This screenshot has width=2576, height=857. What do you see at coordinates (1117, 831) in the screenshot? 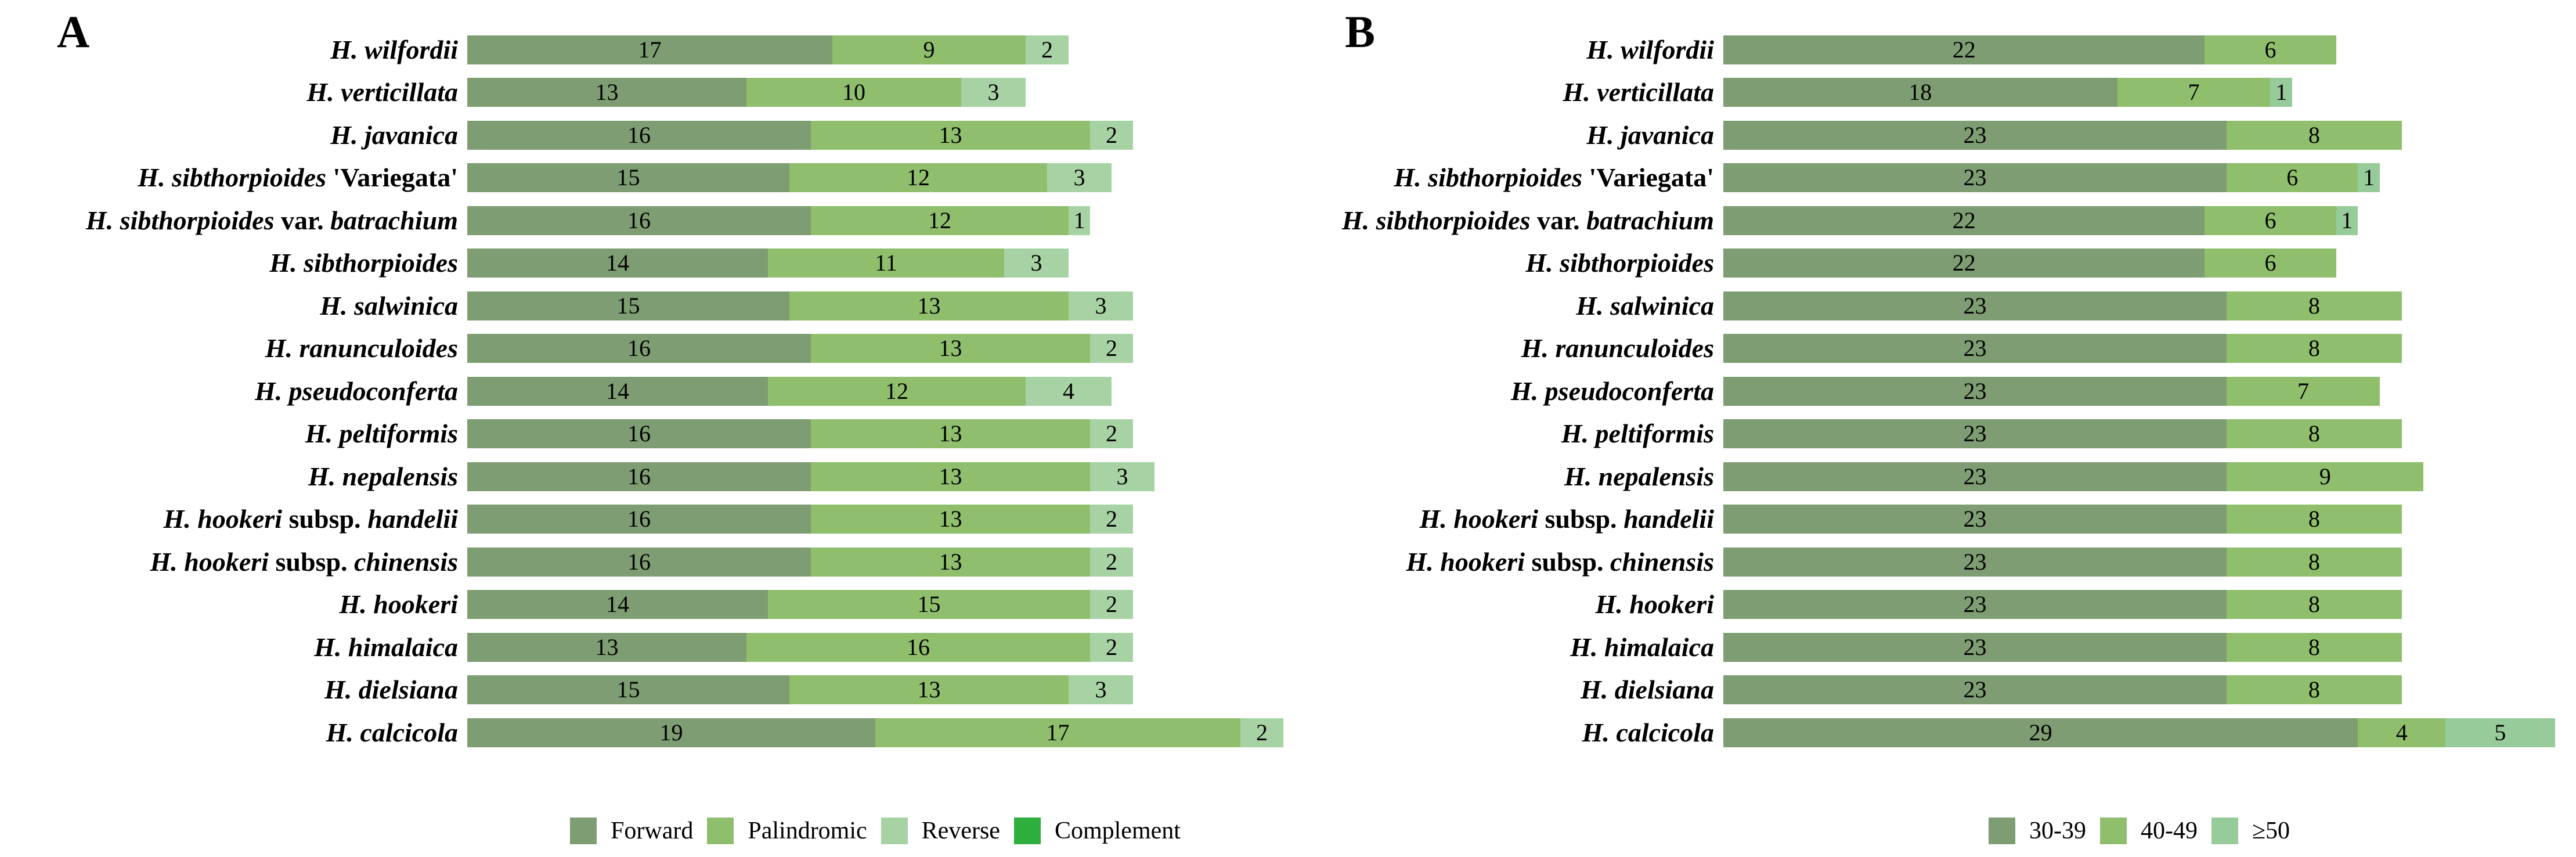
I see `legend-label: Complement` at bounding box center [1117, 831].